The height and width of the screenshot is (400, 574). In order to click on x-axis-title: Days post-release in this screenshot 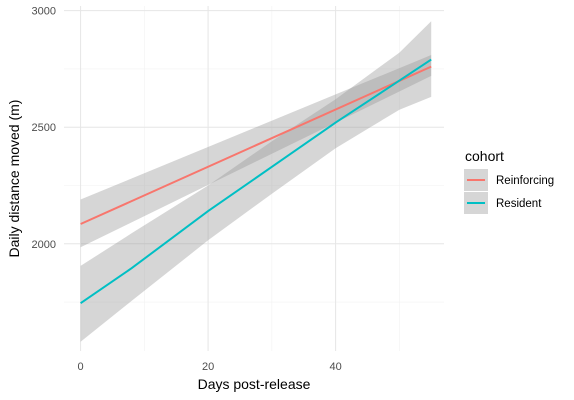, I will do `click(254, 384)`.